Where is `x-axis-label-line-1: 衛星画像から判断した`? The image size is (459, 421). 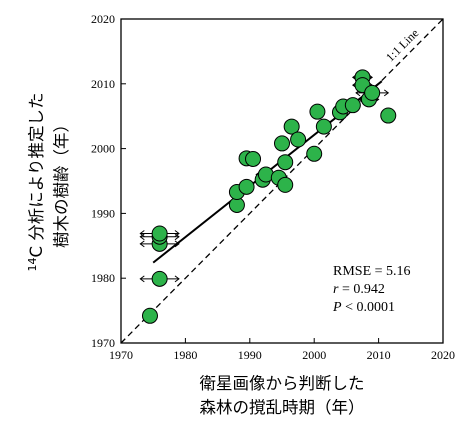
x-axis-label-line-1: 衛星画像から判断した is located at coordinates (282, 383).